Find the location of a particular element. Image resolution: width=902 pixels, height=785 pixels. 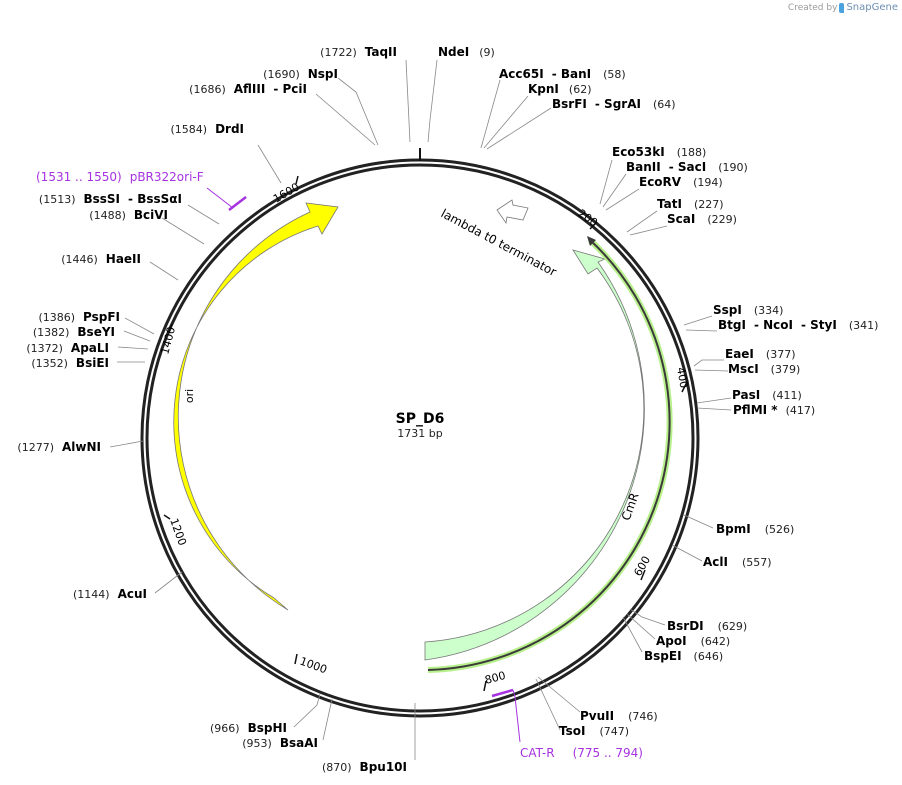

enzyme-scai: ScaI (229) is located at coordinates (702, 219).